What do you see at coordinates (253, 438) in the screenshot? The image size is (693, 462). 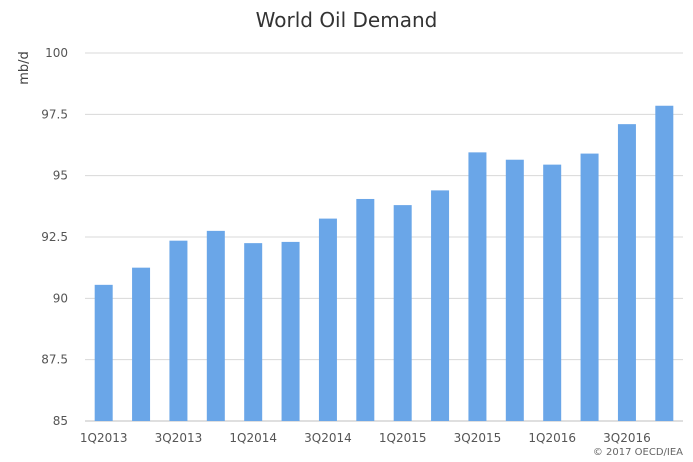 I see `x-tick-label: 1Q2014` at bounding box center [253, 438].